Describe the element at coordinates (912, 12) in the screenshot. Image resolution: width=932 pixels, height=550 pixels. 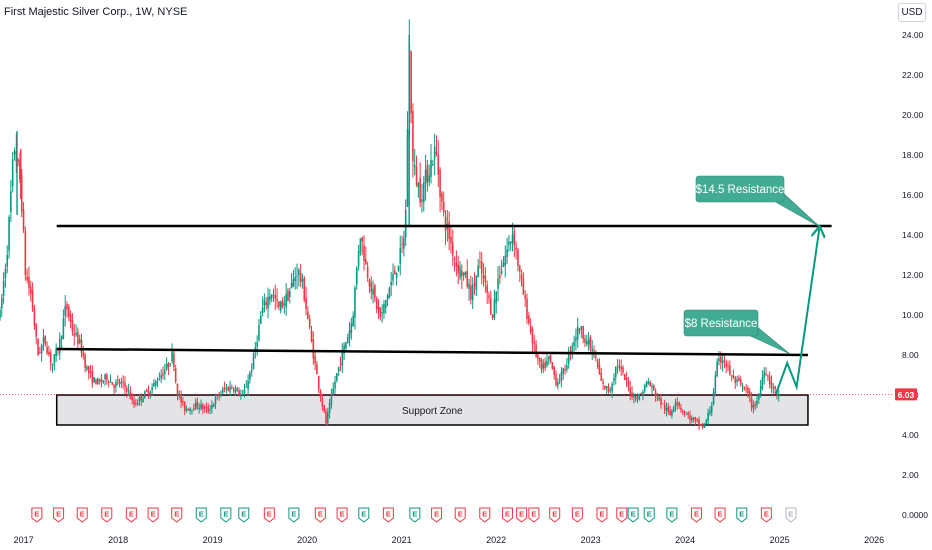
I see `currency-button: USD` at that location.